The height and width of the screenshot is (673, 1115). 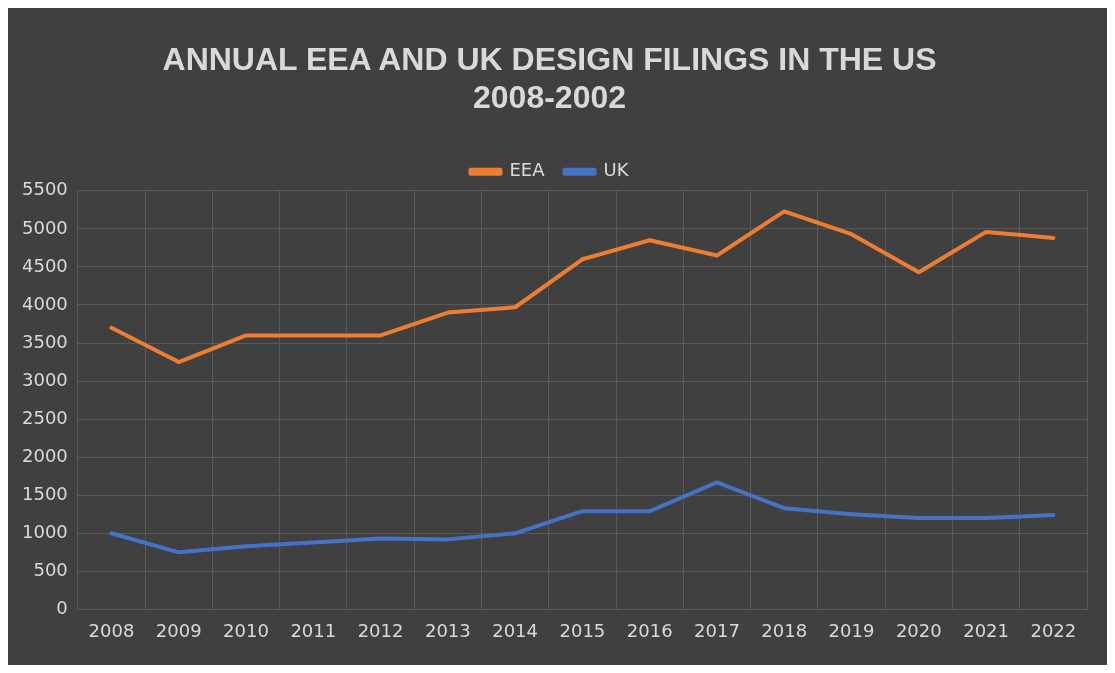 What do you see at coordinates (45, 417) in the screenshot?
I see `y-tick-label: 2500` at bounding box center [45, 417].